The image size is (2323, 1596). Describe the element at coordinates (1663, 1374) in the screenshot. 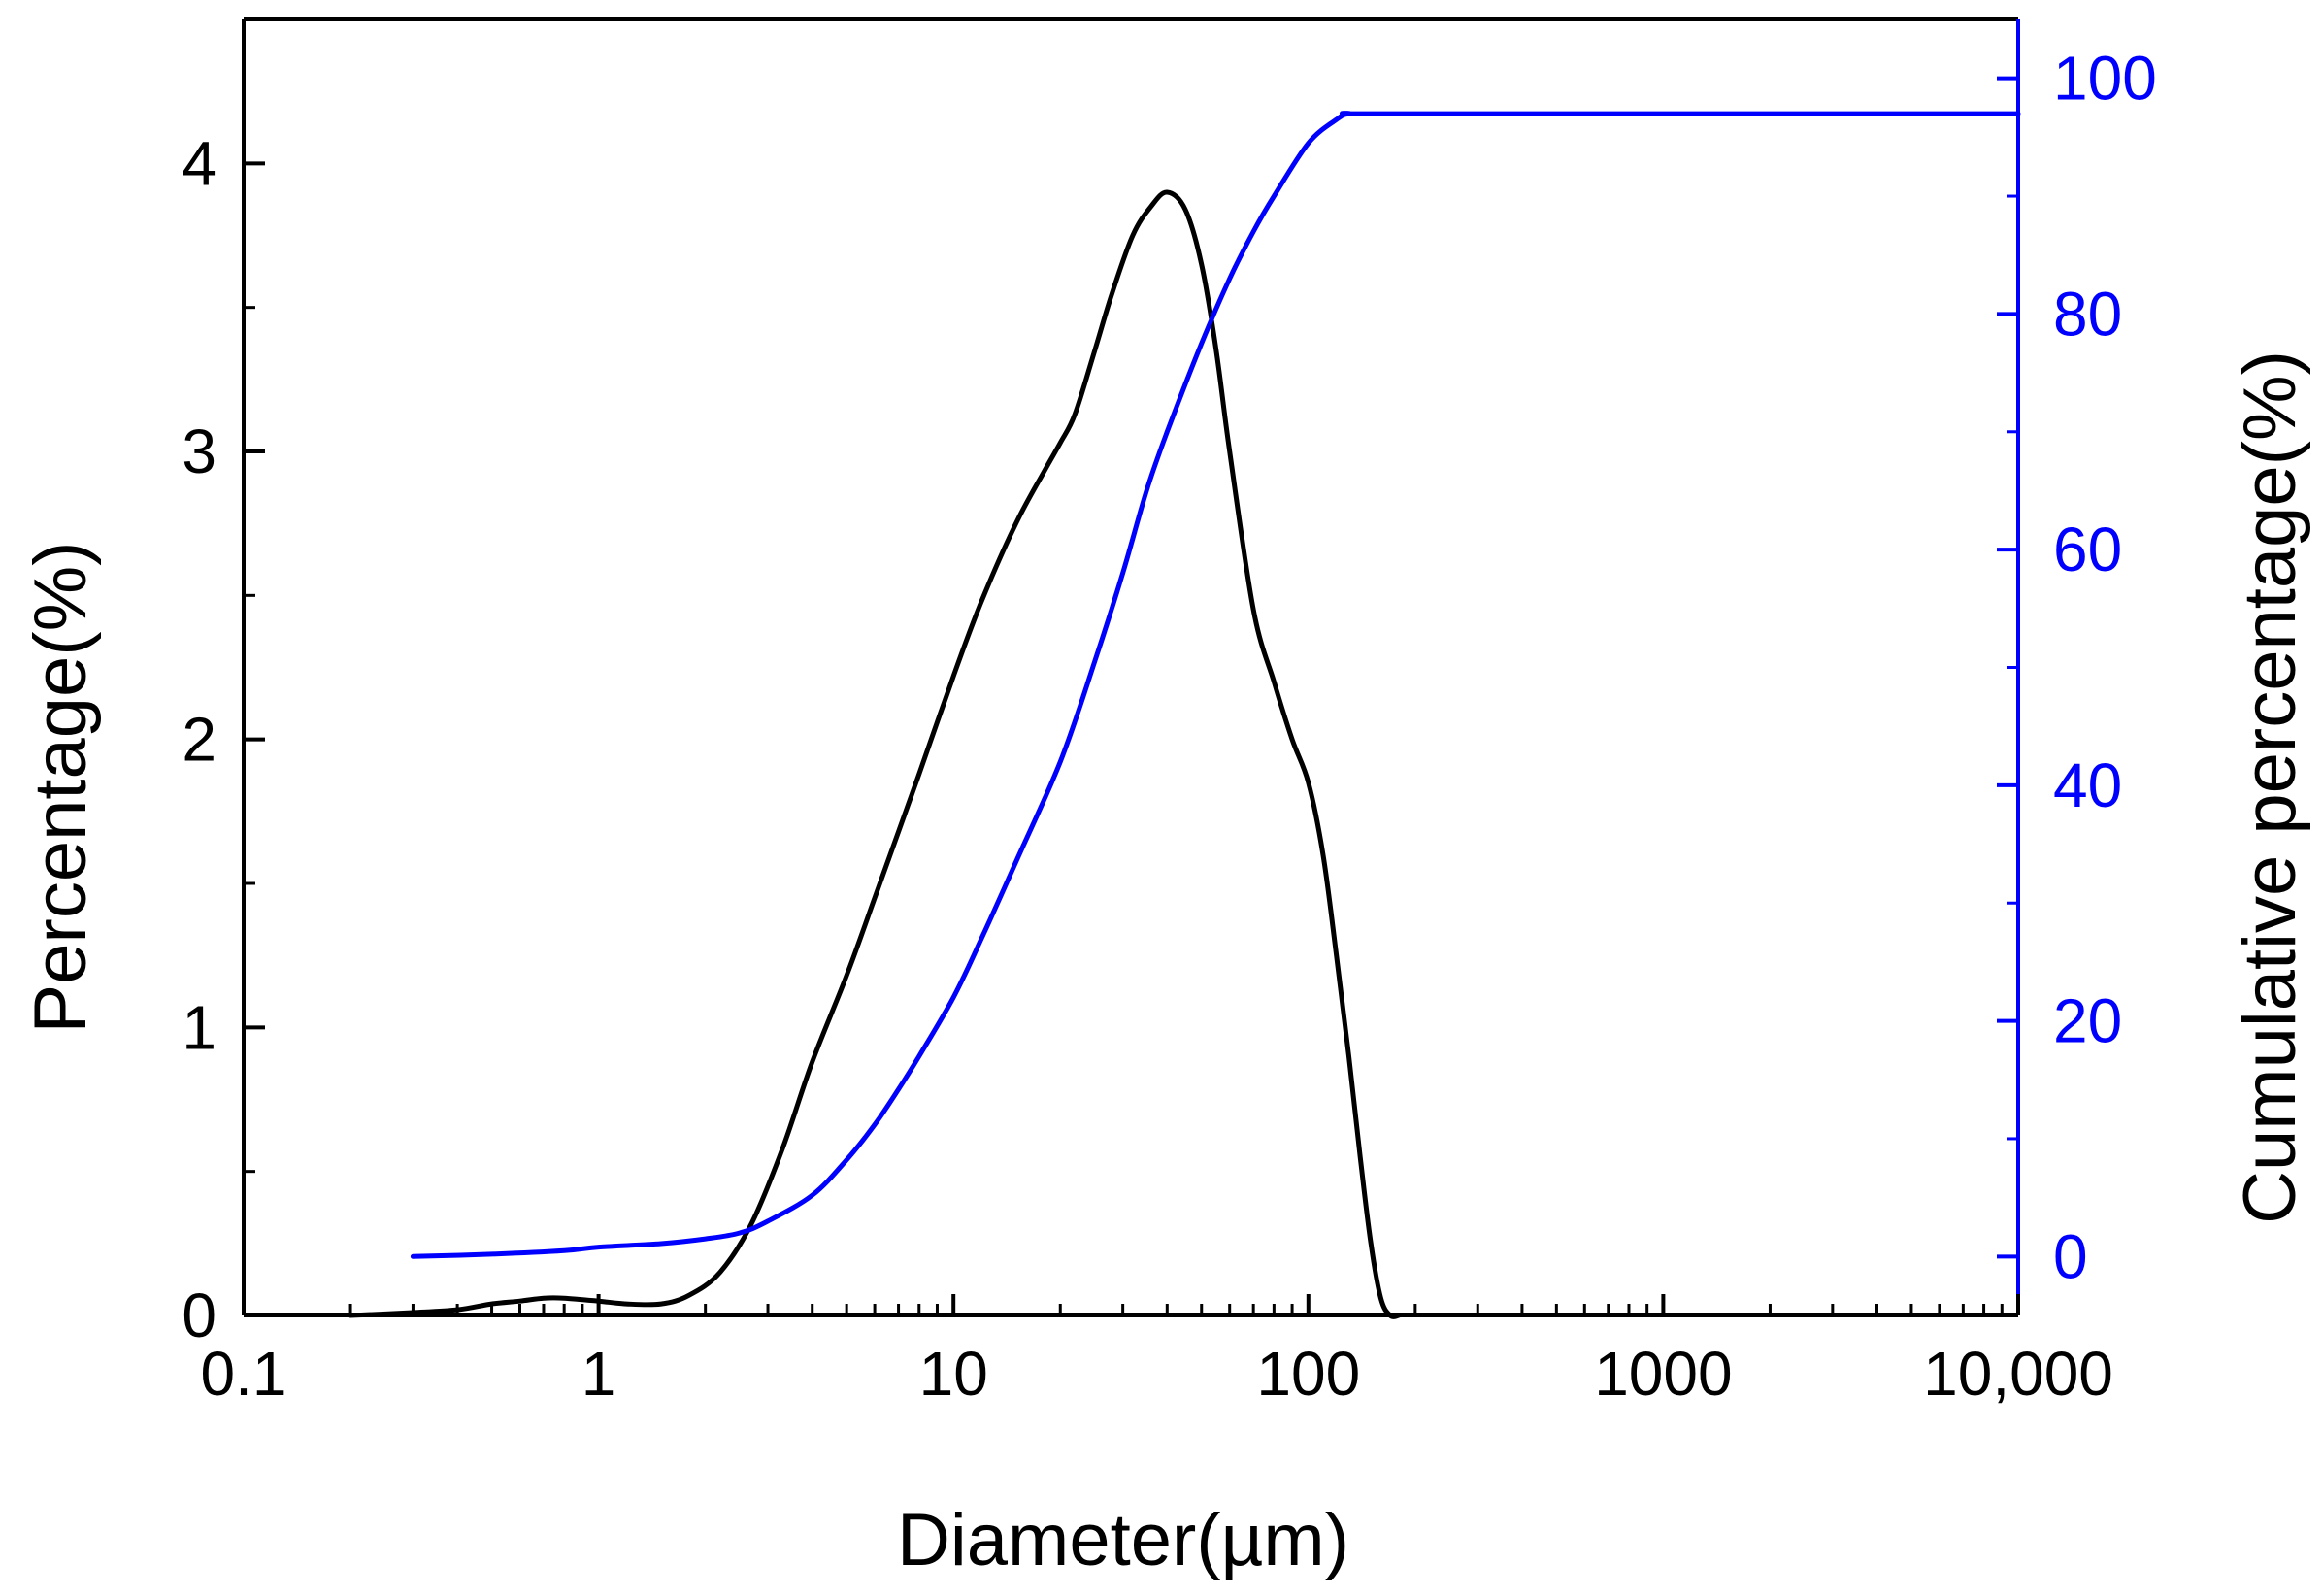

I see `x-tick-label: 1000` at that location.